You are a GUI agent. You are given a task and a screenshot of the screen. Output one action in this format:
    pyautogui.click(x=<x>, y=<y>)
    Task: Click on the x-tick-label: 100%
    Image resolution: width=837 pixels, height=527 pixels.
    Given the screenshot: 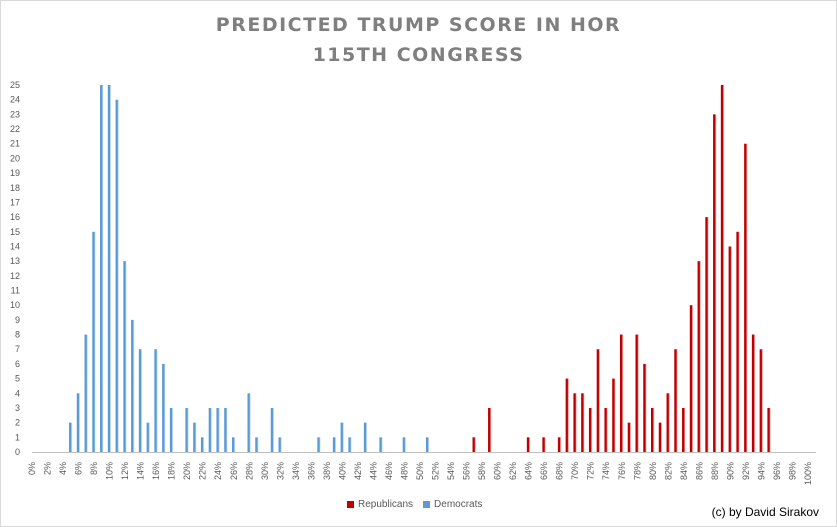 What is the action you would take?
    pyautogui.click(x=808, y=473)
    